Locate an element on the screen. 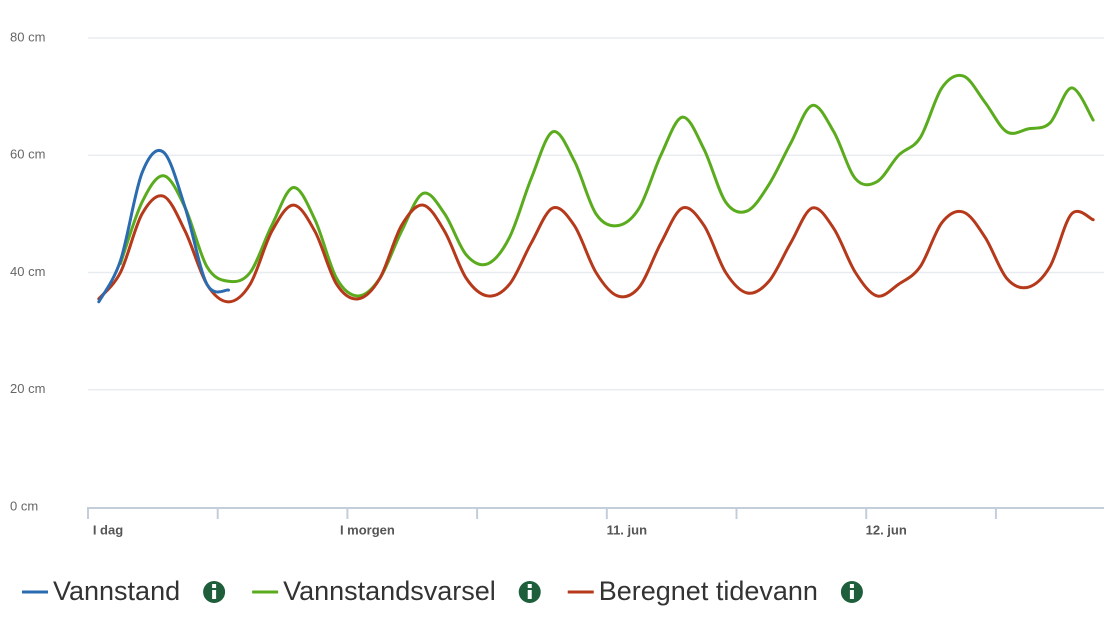  legend-item: Vannstand is located at coordinates (101, 591).